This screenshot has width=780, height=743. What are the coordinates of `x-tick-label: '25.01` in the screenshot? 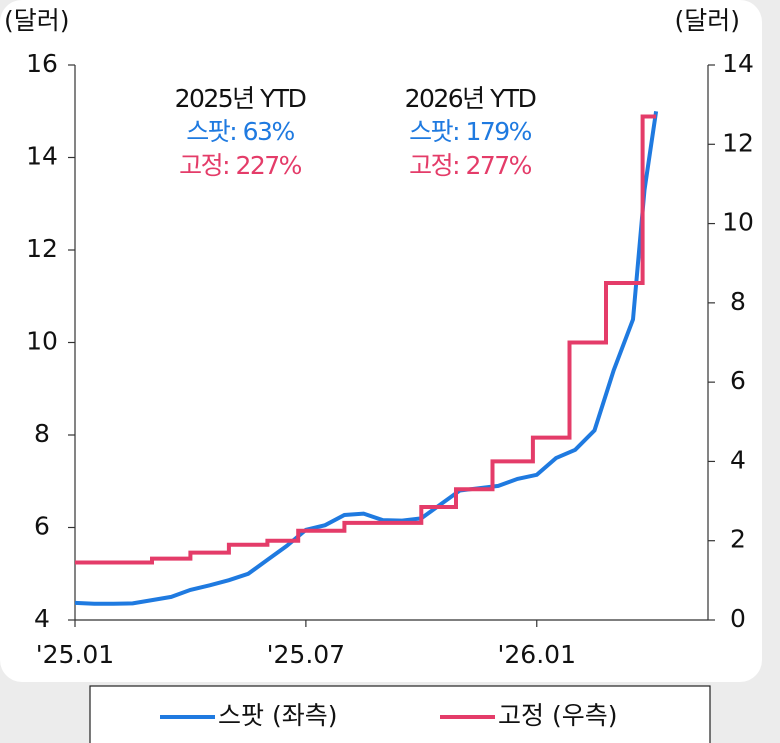 It's located at (75, 654).